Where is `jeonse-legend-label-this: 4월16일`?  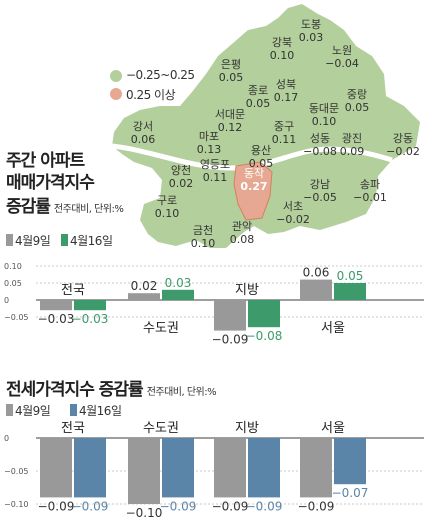 jeonse-legend-label-this: 4월16일 is located at coordinates (100, 411).